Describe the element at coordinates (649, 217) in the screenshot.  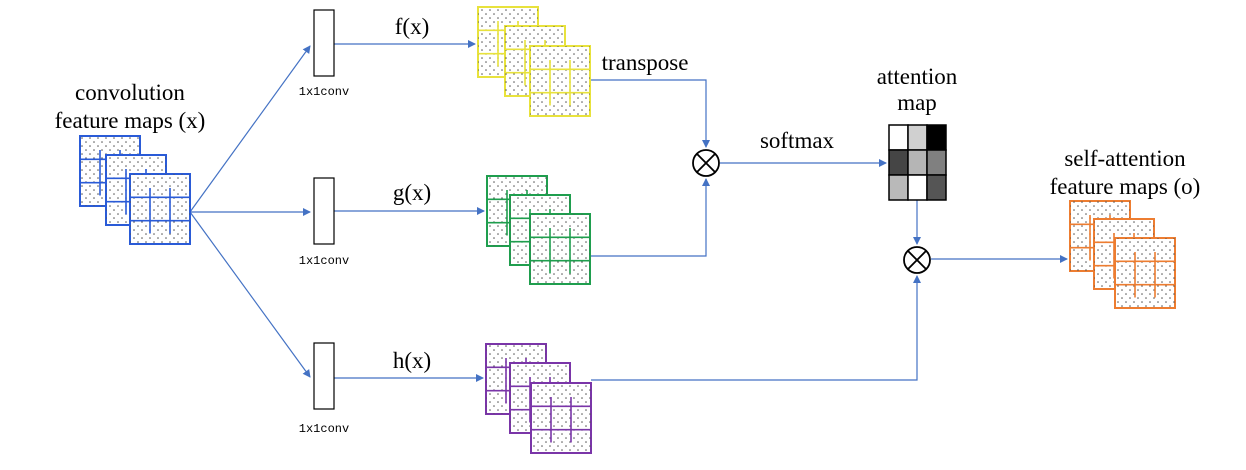
I see `arrow-g-to-matmul` at that location.